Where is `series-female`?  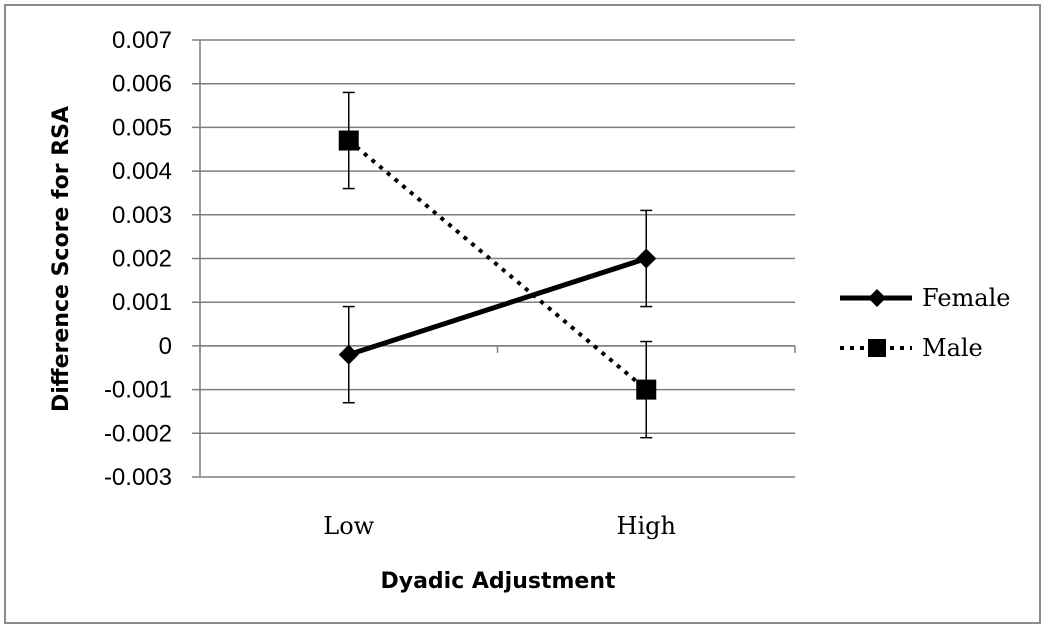
series-female is located at coordinates (497, 306).